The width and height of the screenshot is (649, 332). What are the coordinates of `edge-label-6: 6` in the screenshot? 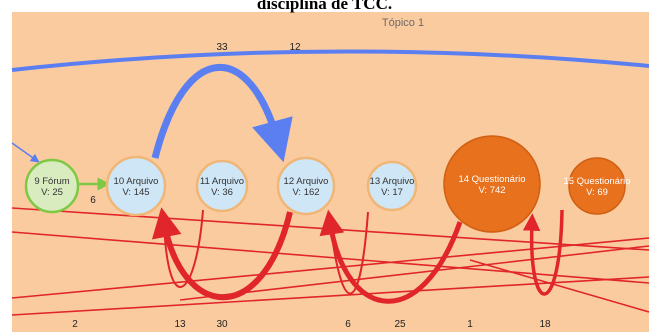 It's located at (348, 324).